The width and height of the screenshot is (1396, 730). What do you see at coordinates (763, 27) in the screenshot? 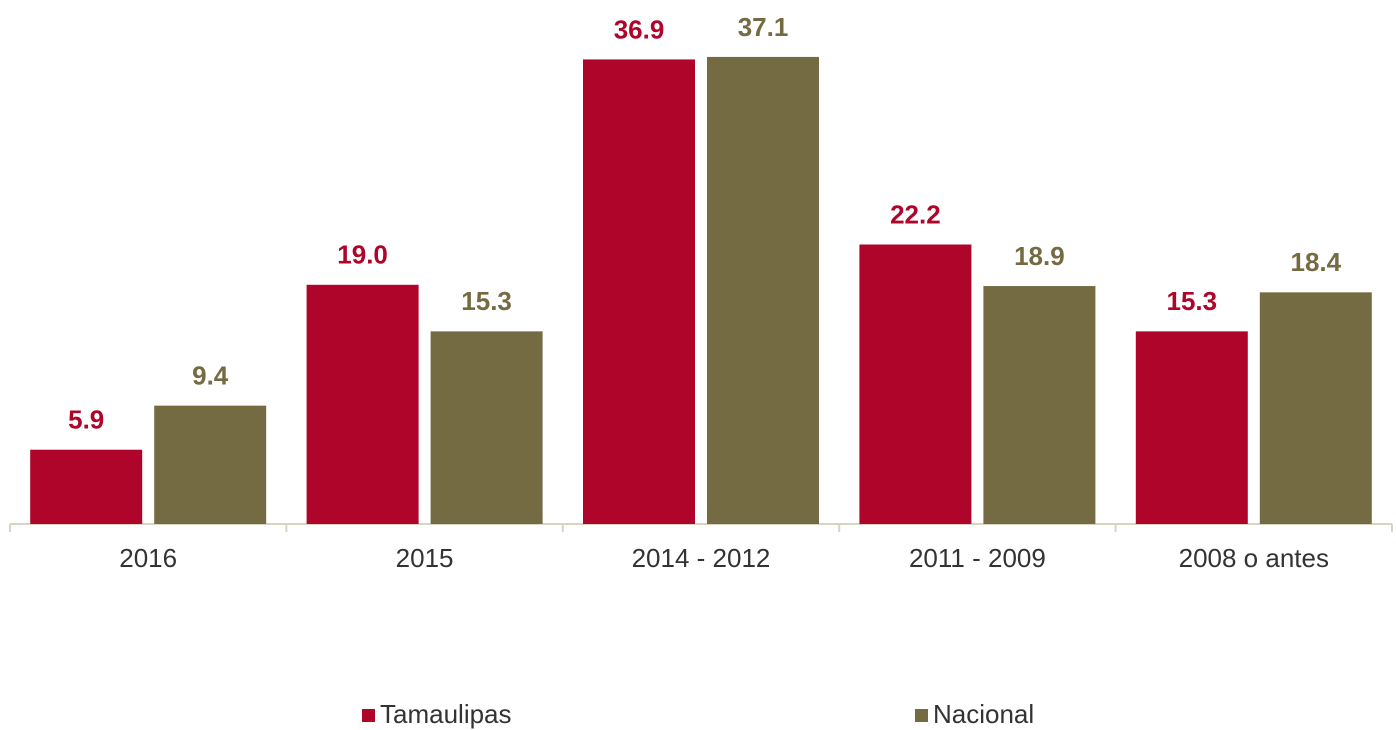
I see `data-label: 37.1` at bounding box center [763, 27].